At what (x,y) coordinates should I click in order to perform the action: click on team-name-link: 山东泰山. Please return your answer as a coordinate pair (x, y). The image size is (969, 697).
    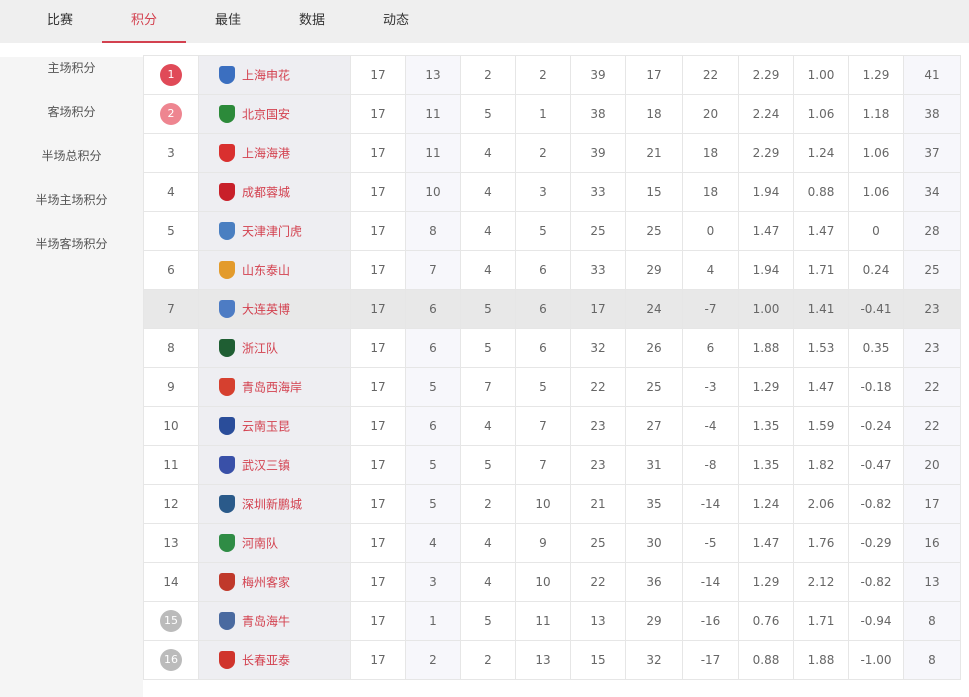
    Looking at the image, I should click on (266, 270).